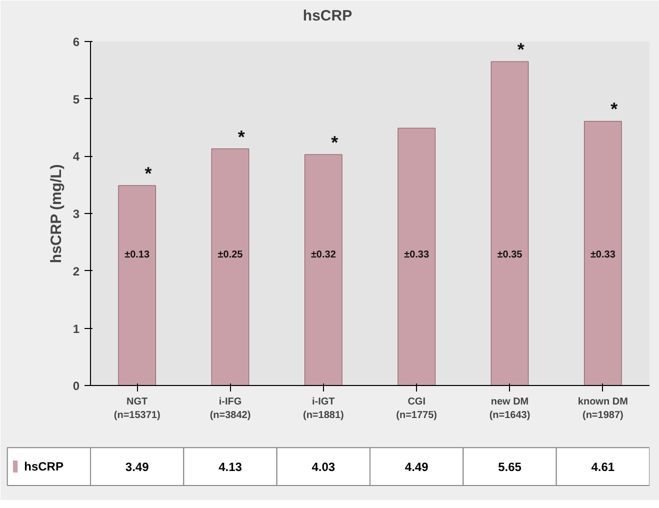 The image size is (659, 508). Describe the element at coordinates (603, 467) in the screenshot. I see `data-label: 4.61` at that location.